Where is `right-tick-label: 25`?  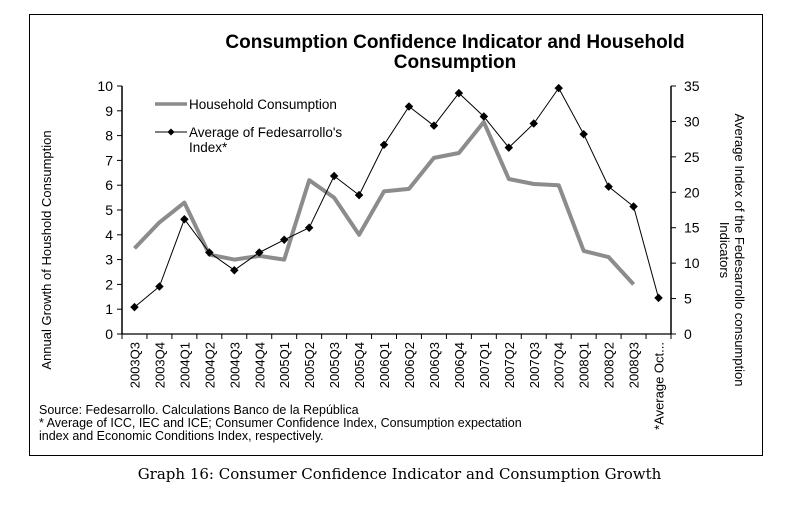 right-tick-label: 25 is located at coordinates (692, 157).